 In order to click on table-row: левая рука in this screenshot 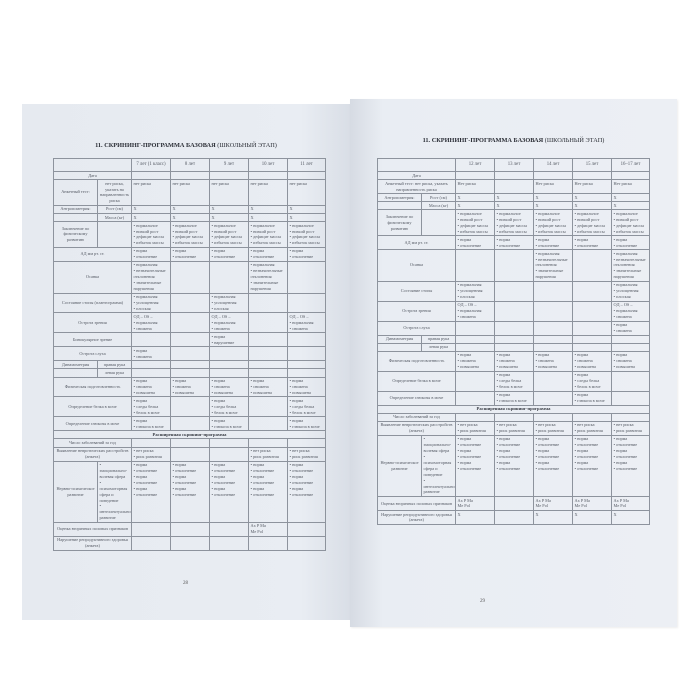, I will do `click(189, 373)`.